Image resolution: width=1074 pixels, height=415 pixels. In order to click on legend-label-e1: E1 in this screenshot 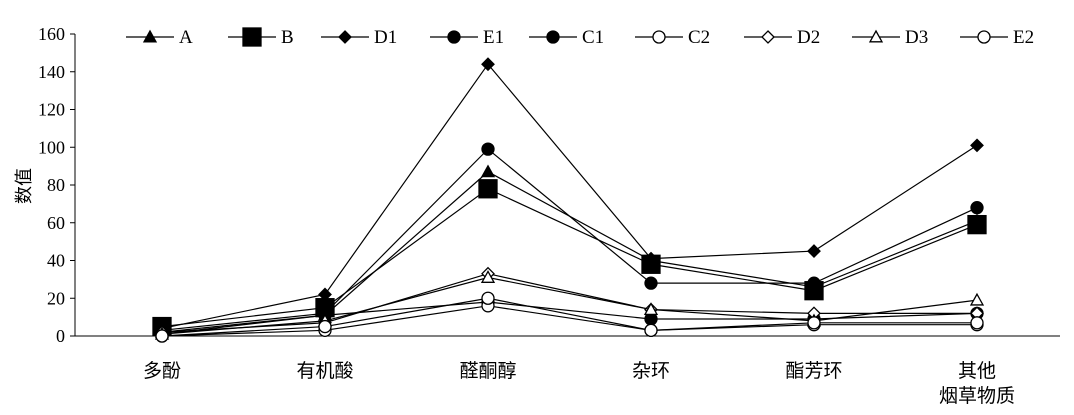, I will do `click(493, 37)`.